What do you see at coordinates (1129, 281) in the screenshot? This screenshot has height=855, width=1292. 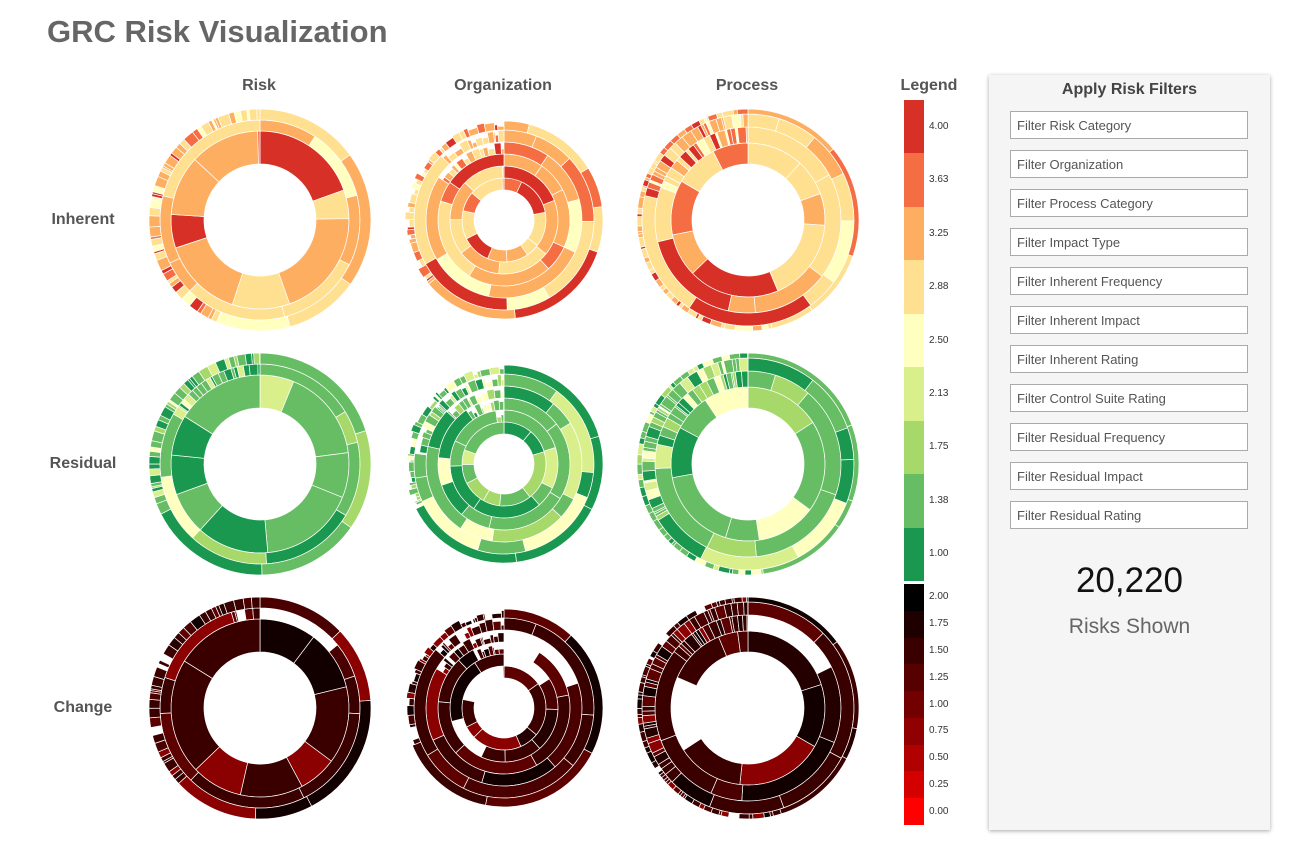 I see `filter-inherent-frequency-input` at bounding box center [1129, 281].